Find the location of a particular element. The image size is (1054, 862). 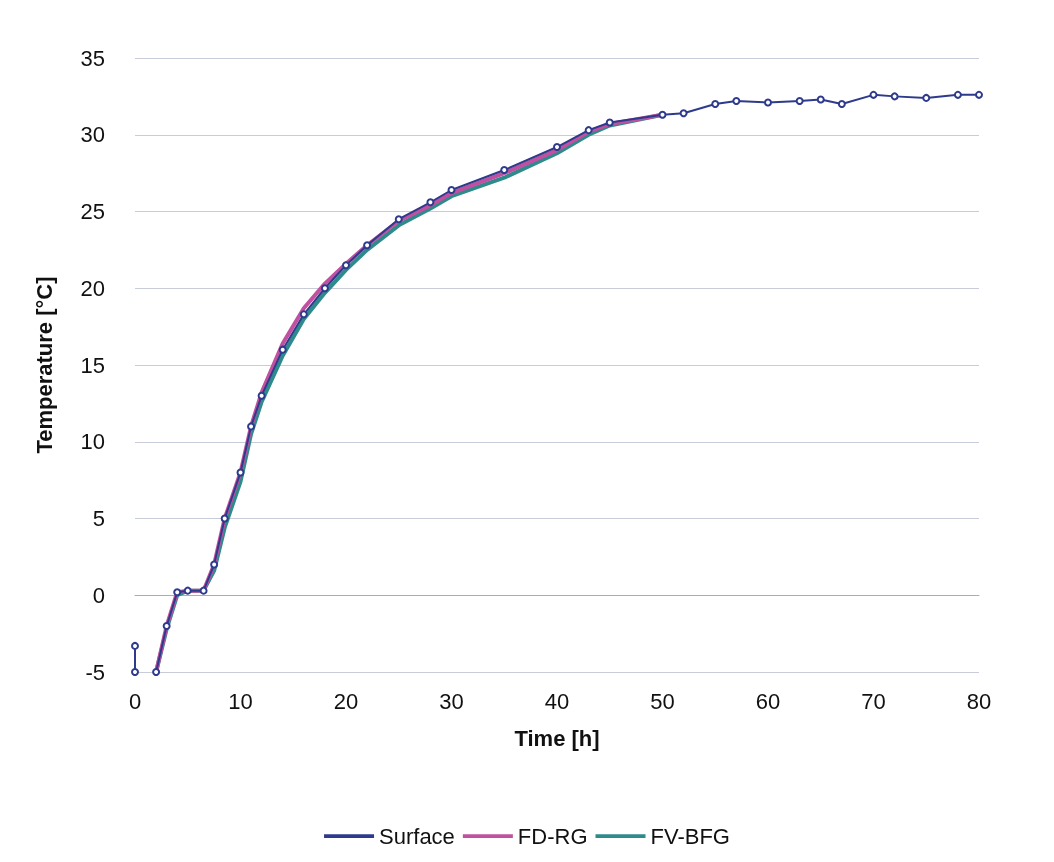

y-tick-label: 10 is located at coordinates (92, 442).